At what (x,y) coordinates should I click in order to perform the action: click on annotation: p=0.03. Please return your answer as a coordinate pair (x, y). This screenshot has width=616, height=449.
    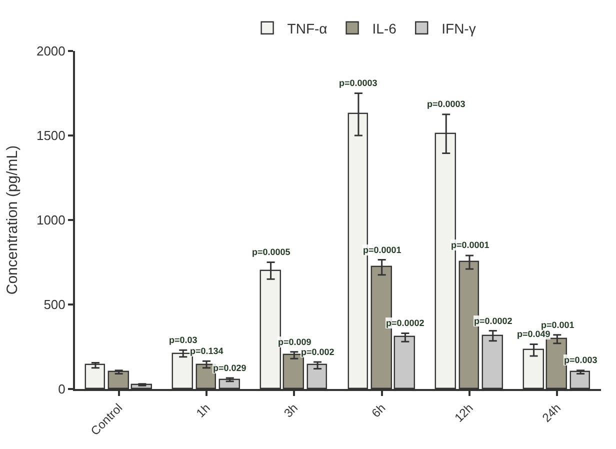
    Looking at the image, I should click on (183, 340).